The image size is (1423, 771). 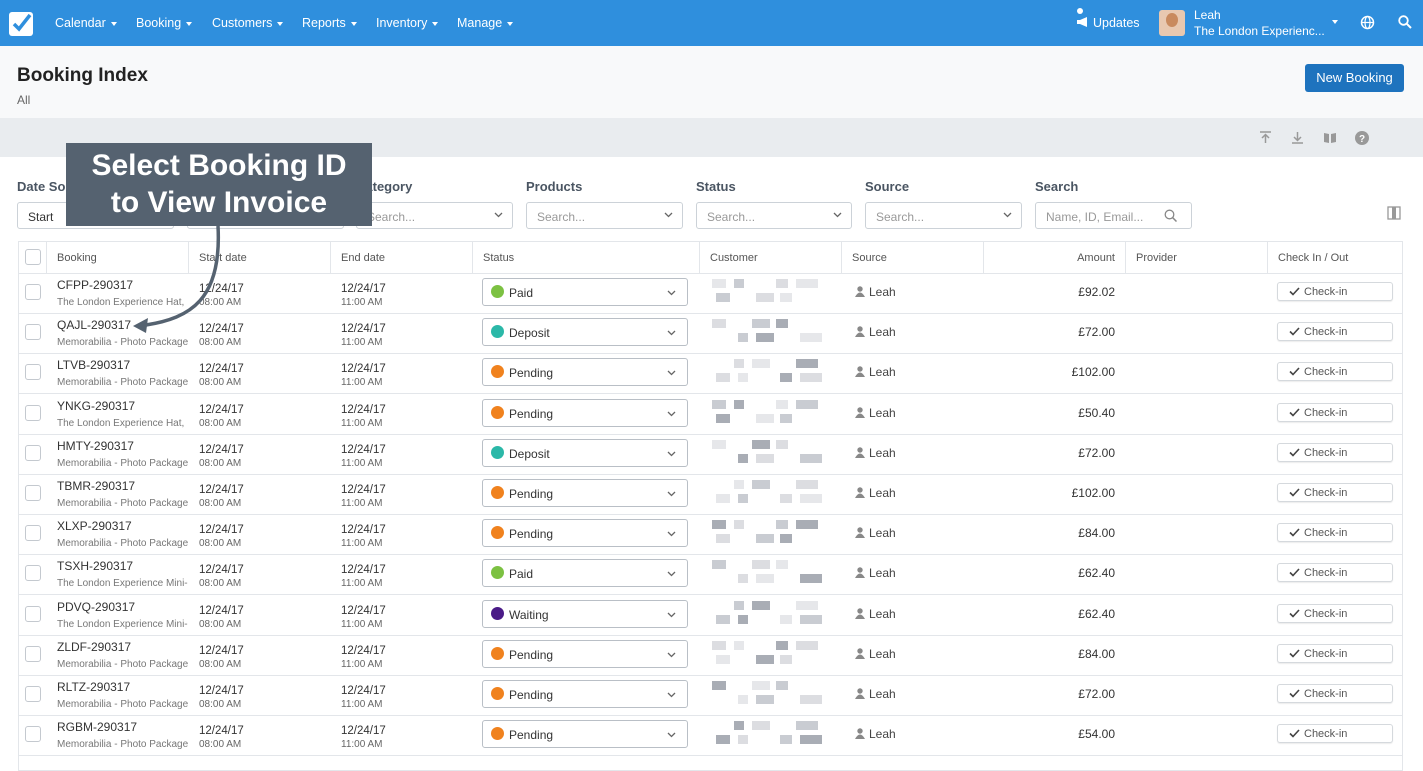 What do you see at coordinates (86, 23) in the screenshot?
I see `nav-item: Calendar` at bounding box center [86, 23].